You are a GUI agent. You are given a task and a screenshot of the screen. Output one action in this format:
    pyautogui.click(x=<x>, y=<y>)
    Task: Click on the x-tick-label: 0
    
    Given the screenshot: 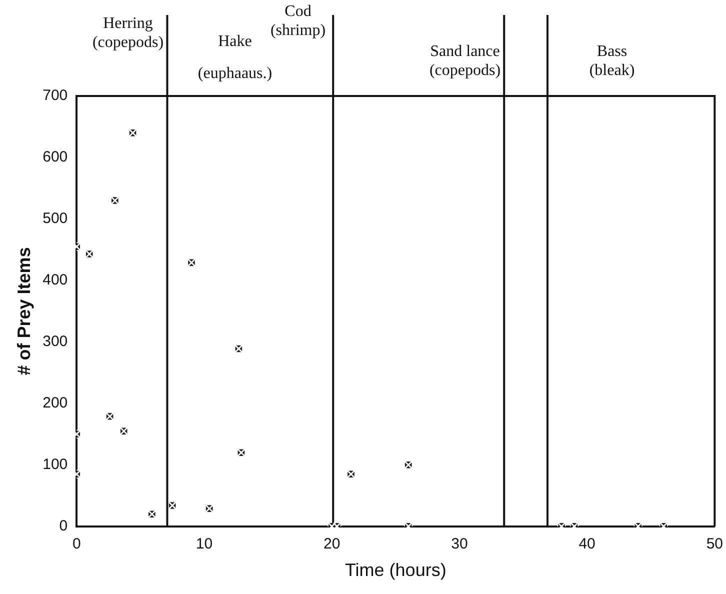 What is the action you would take?
    pyautogui.click(x=76, y=544)
    